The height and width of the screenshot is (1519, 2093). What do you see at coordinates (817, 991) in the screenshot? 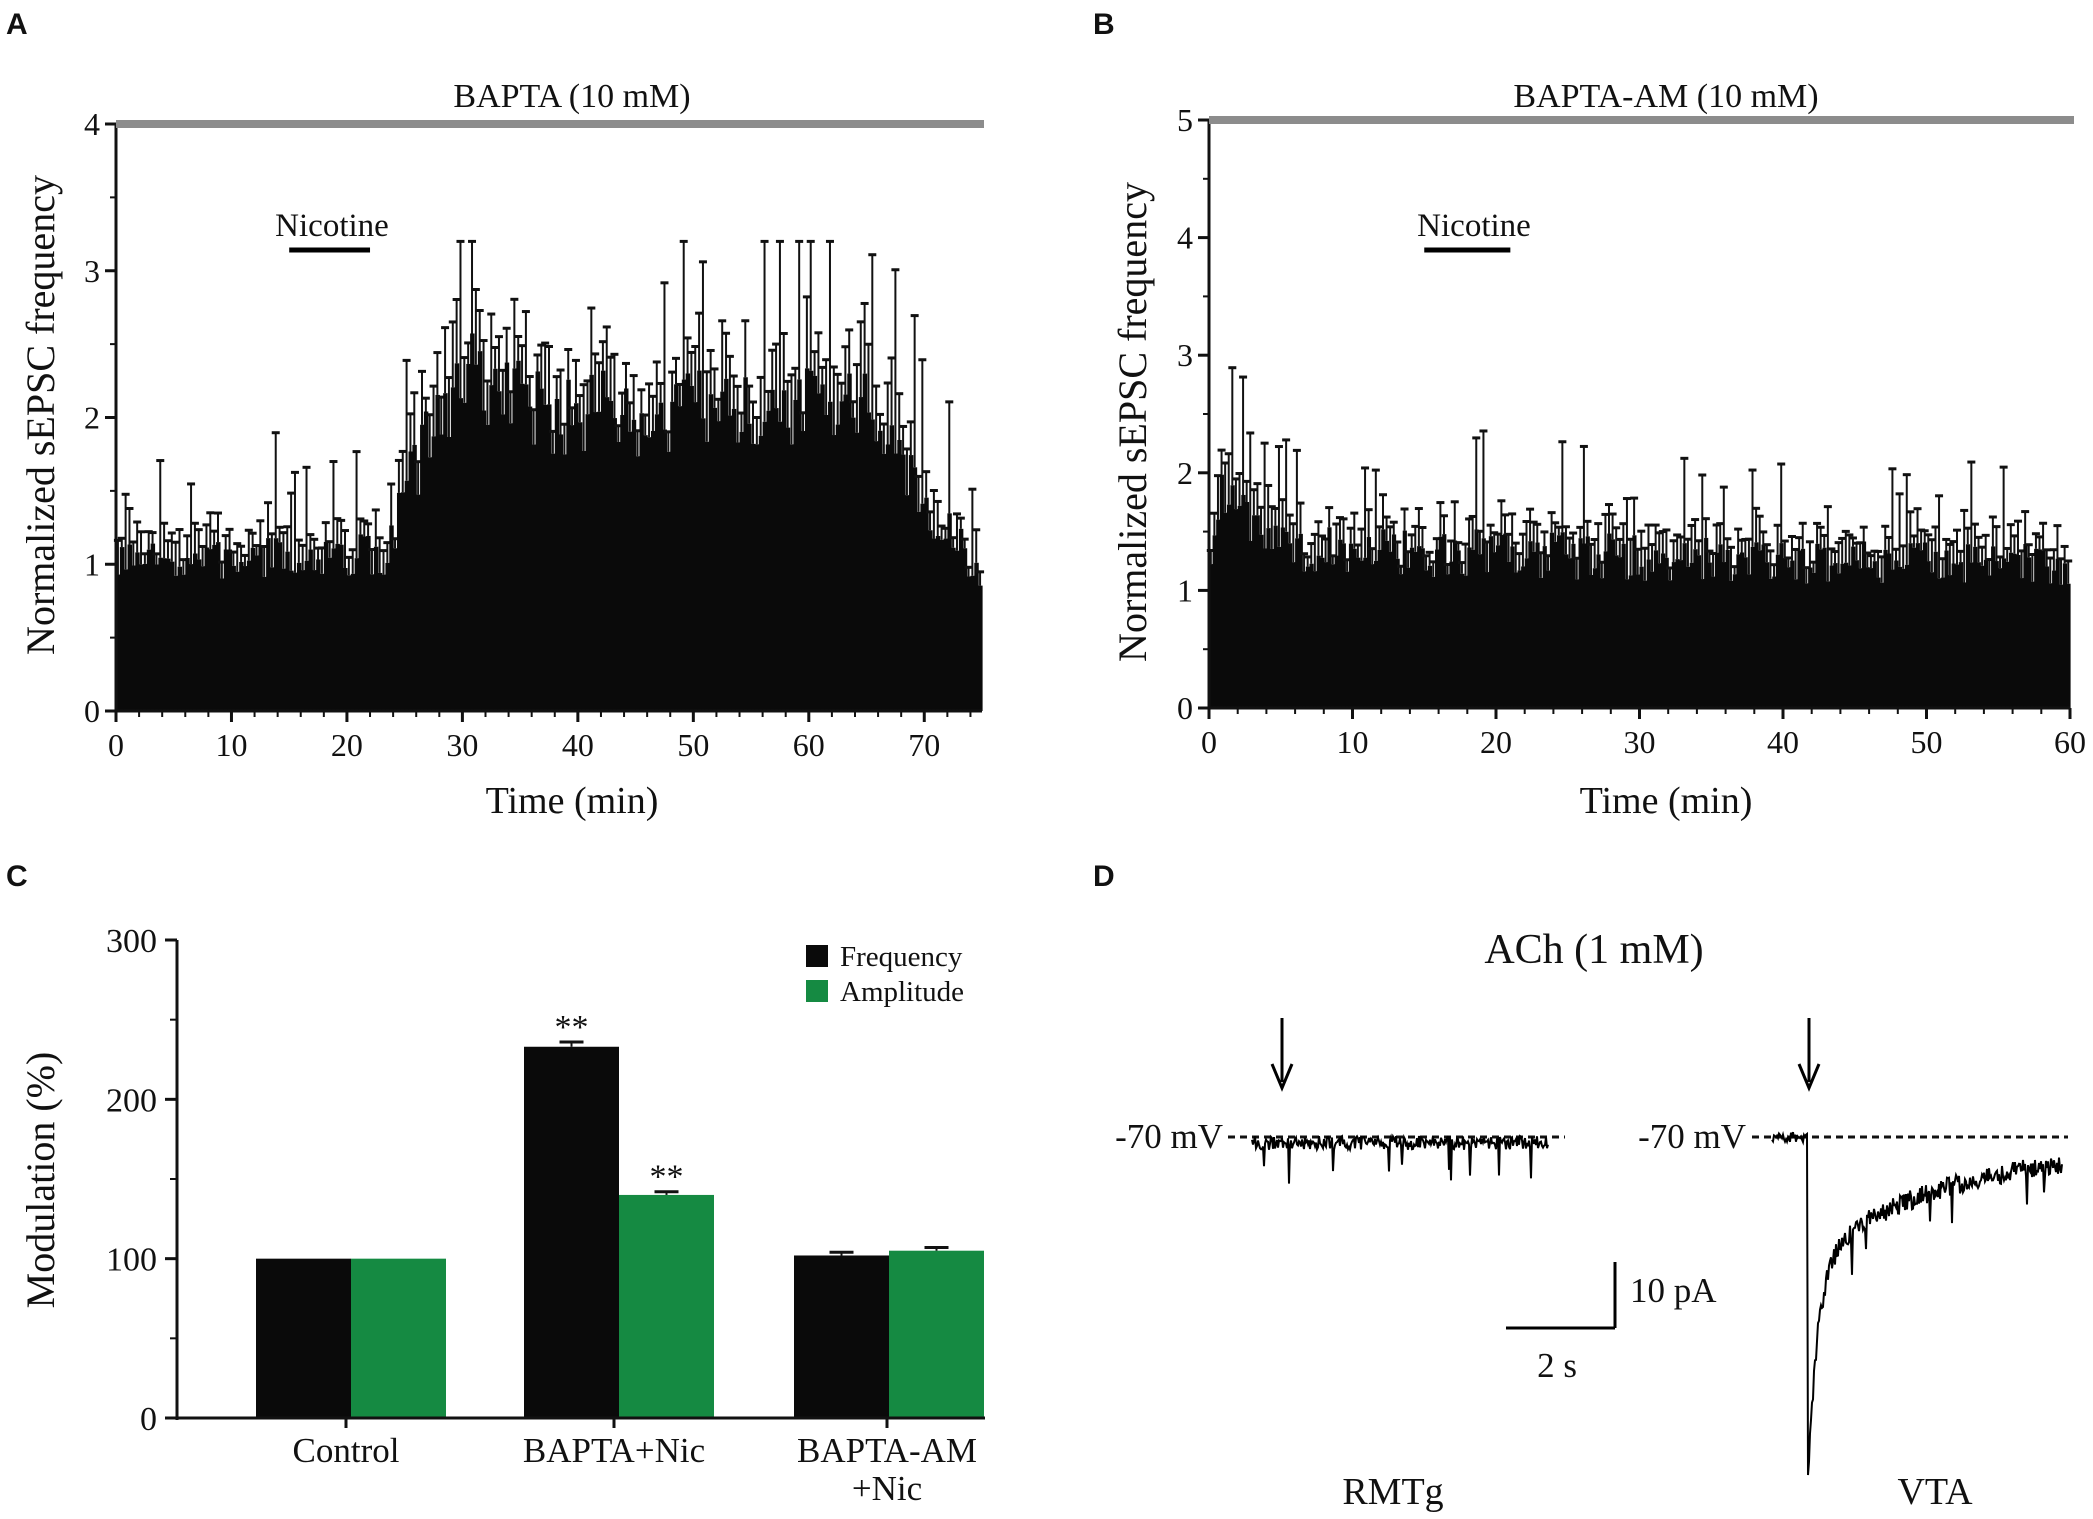
I see `legend-swatch-amplitude` at bounding box center [817, 991].